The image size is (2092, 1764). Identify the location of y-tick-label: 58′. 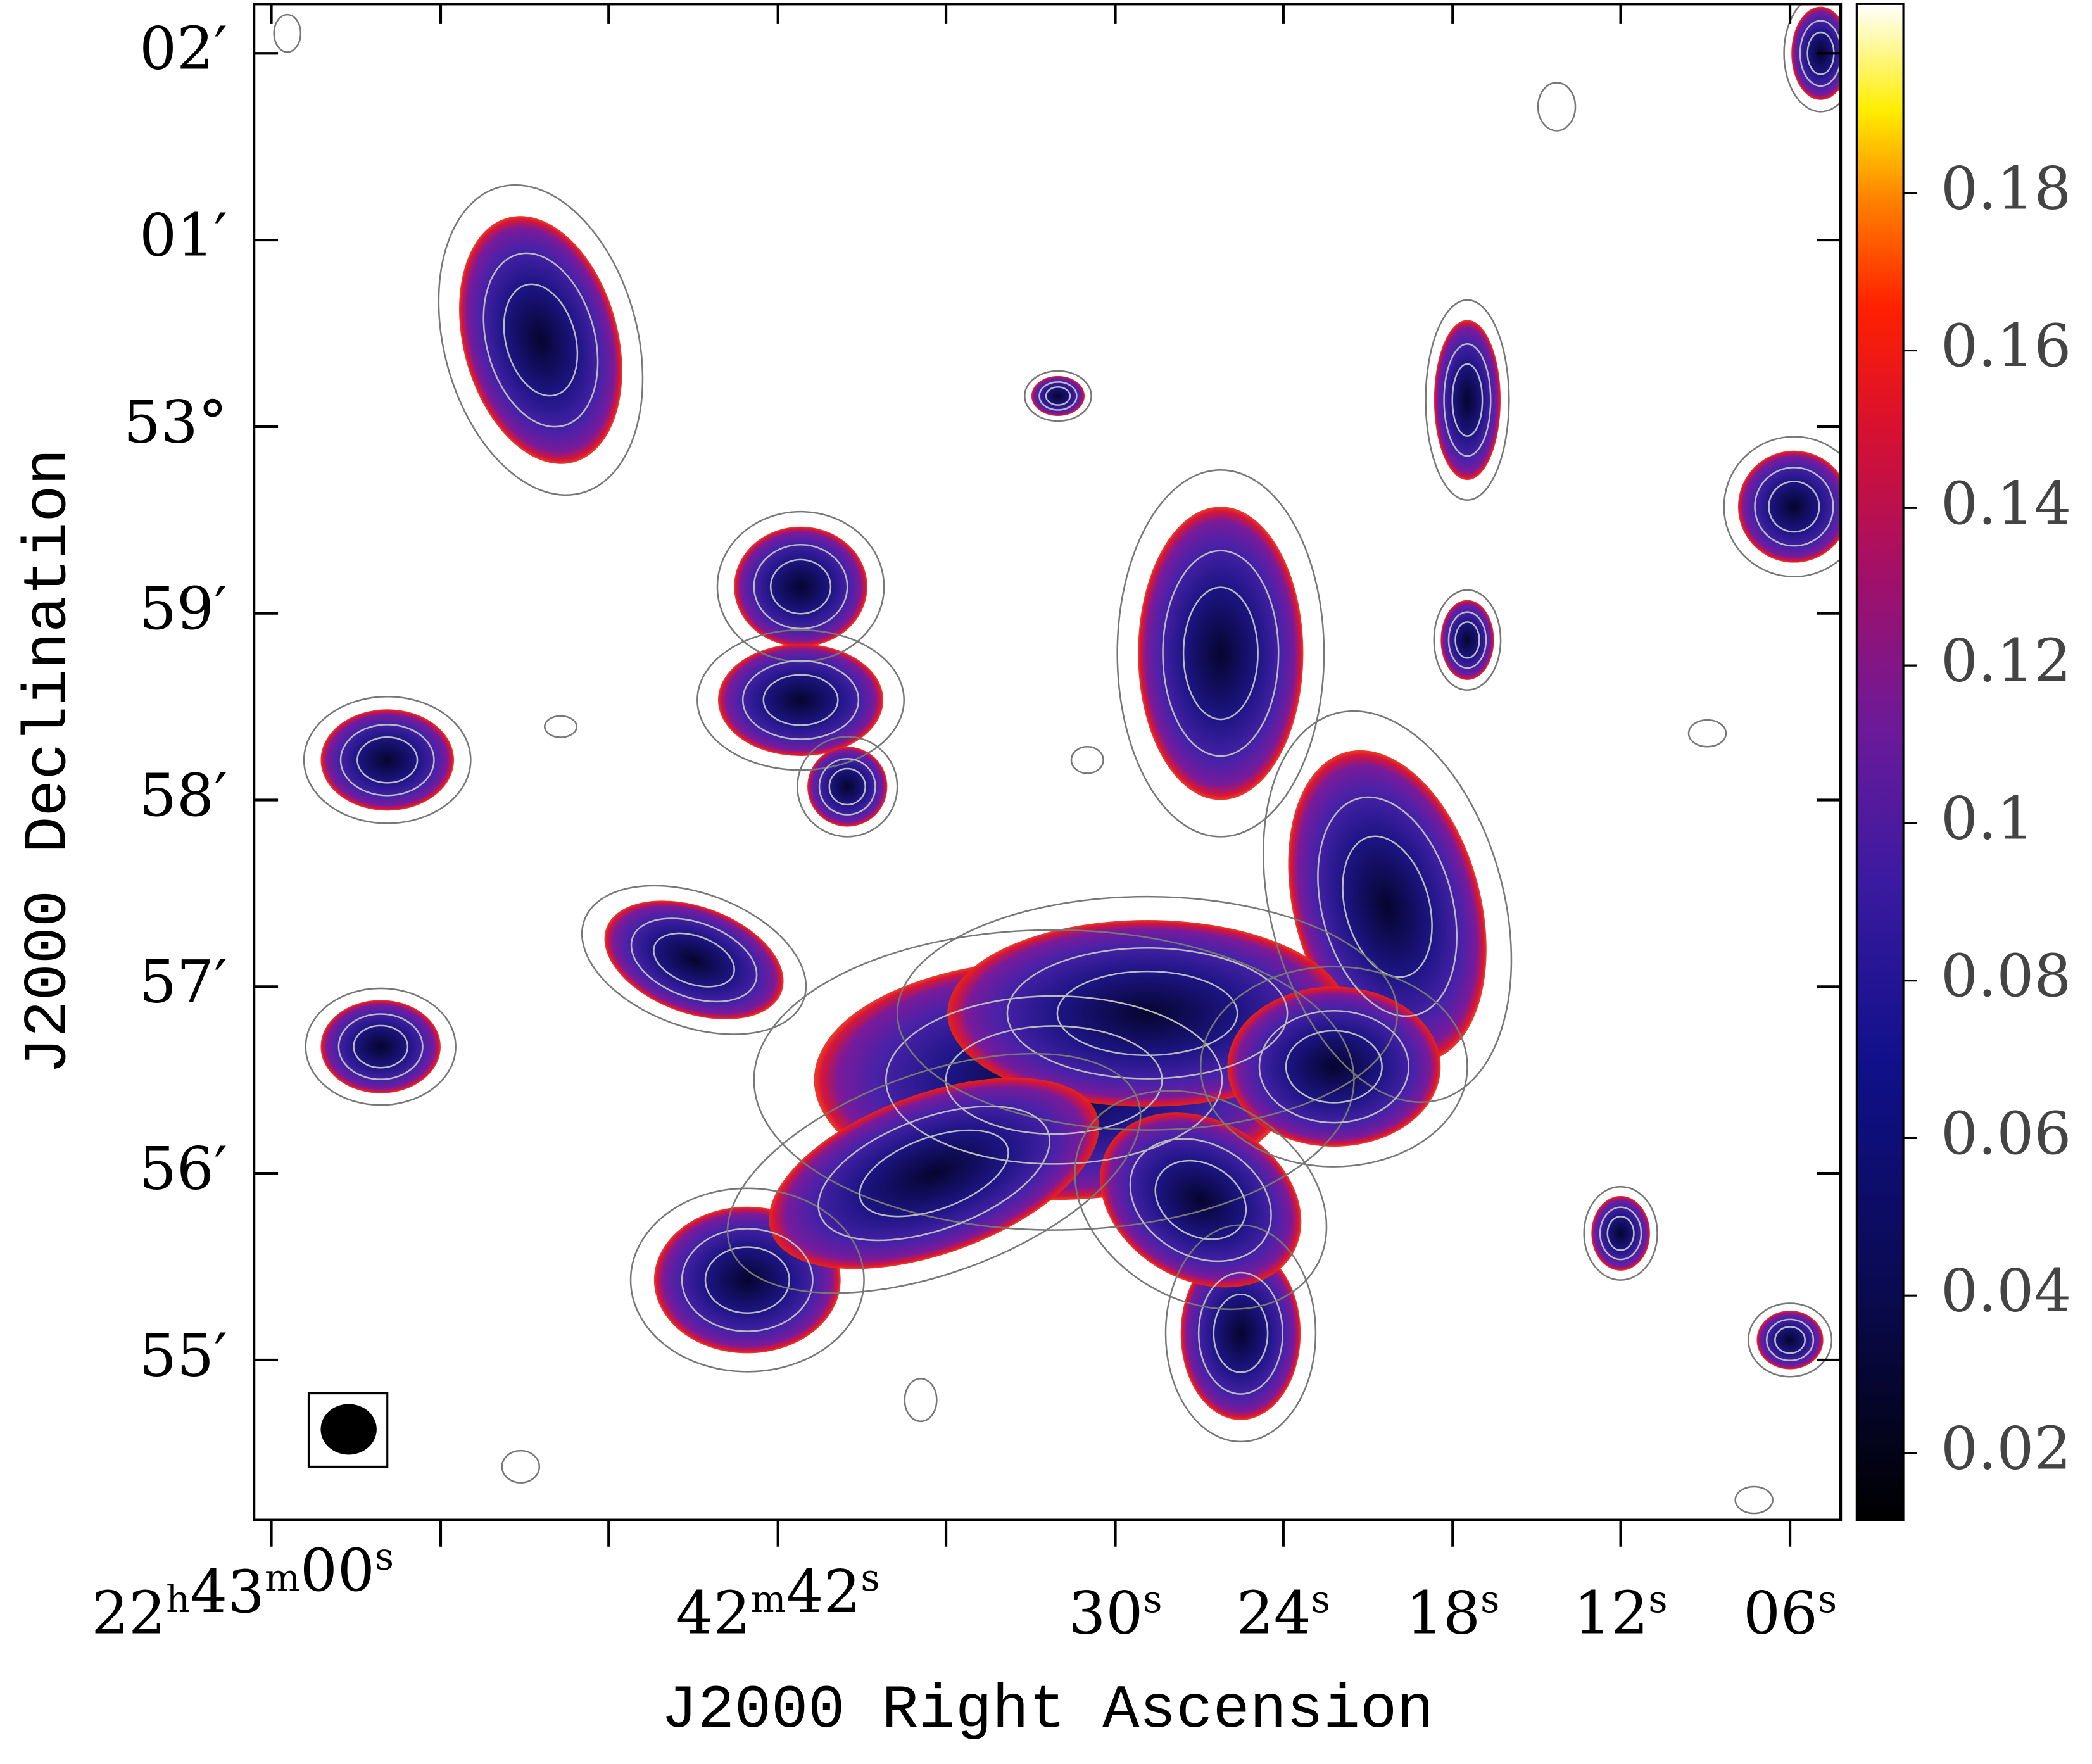
(183, 795).